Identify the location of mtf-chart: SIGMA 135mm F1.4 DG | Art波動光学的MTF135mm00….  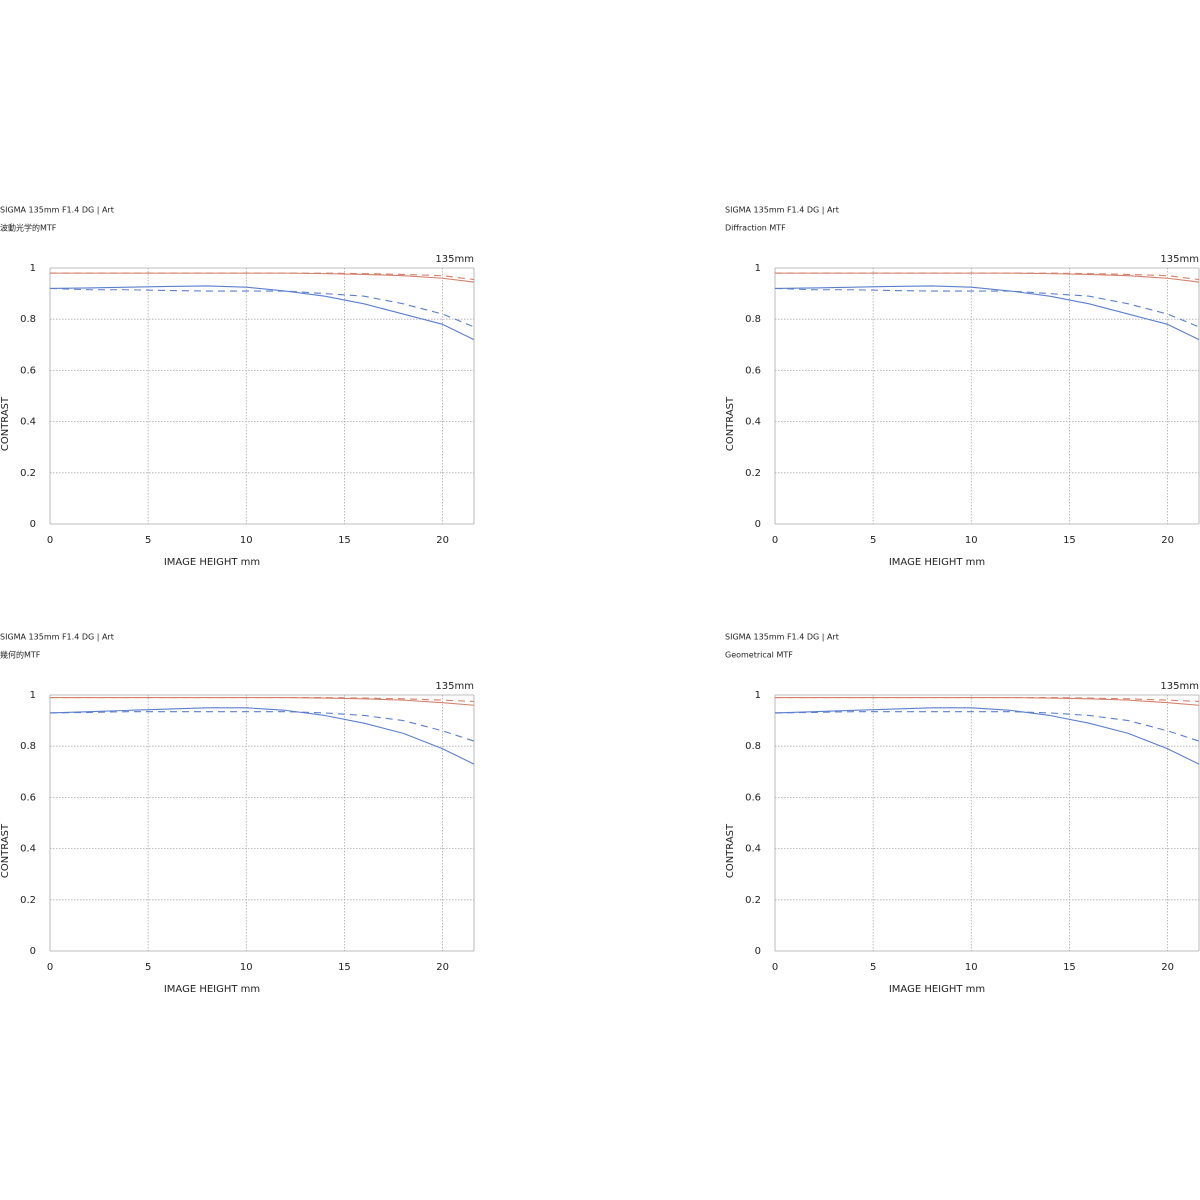
(237, 387).